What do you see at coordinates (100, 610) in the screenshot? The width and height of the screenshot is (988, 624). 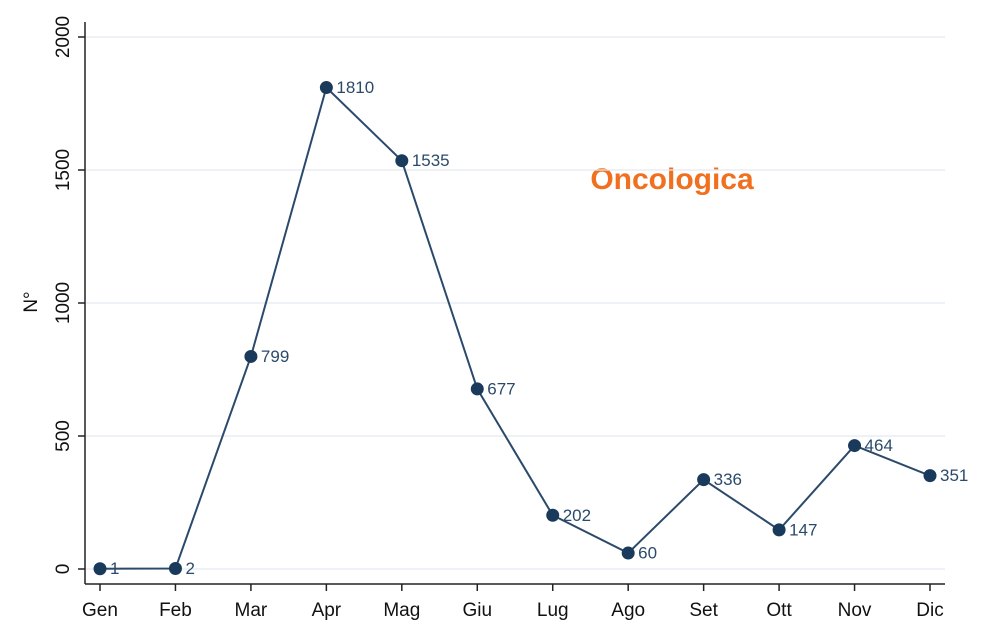 I see `x-tick-label: Gen` at bounding box center [100, 610].